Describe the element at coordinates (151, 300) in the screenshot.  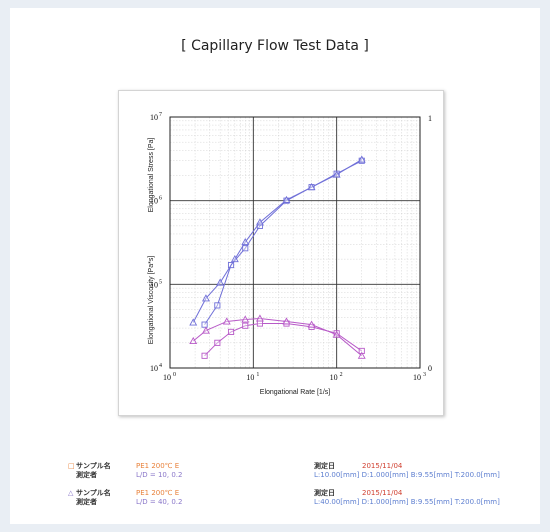
I see `y-axis-label-viscosity: Elongational Viscosity [Pa*s]` at that location.